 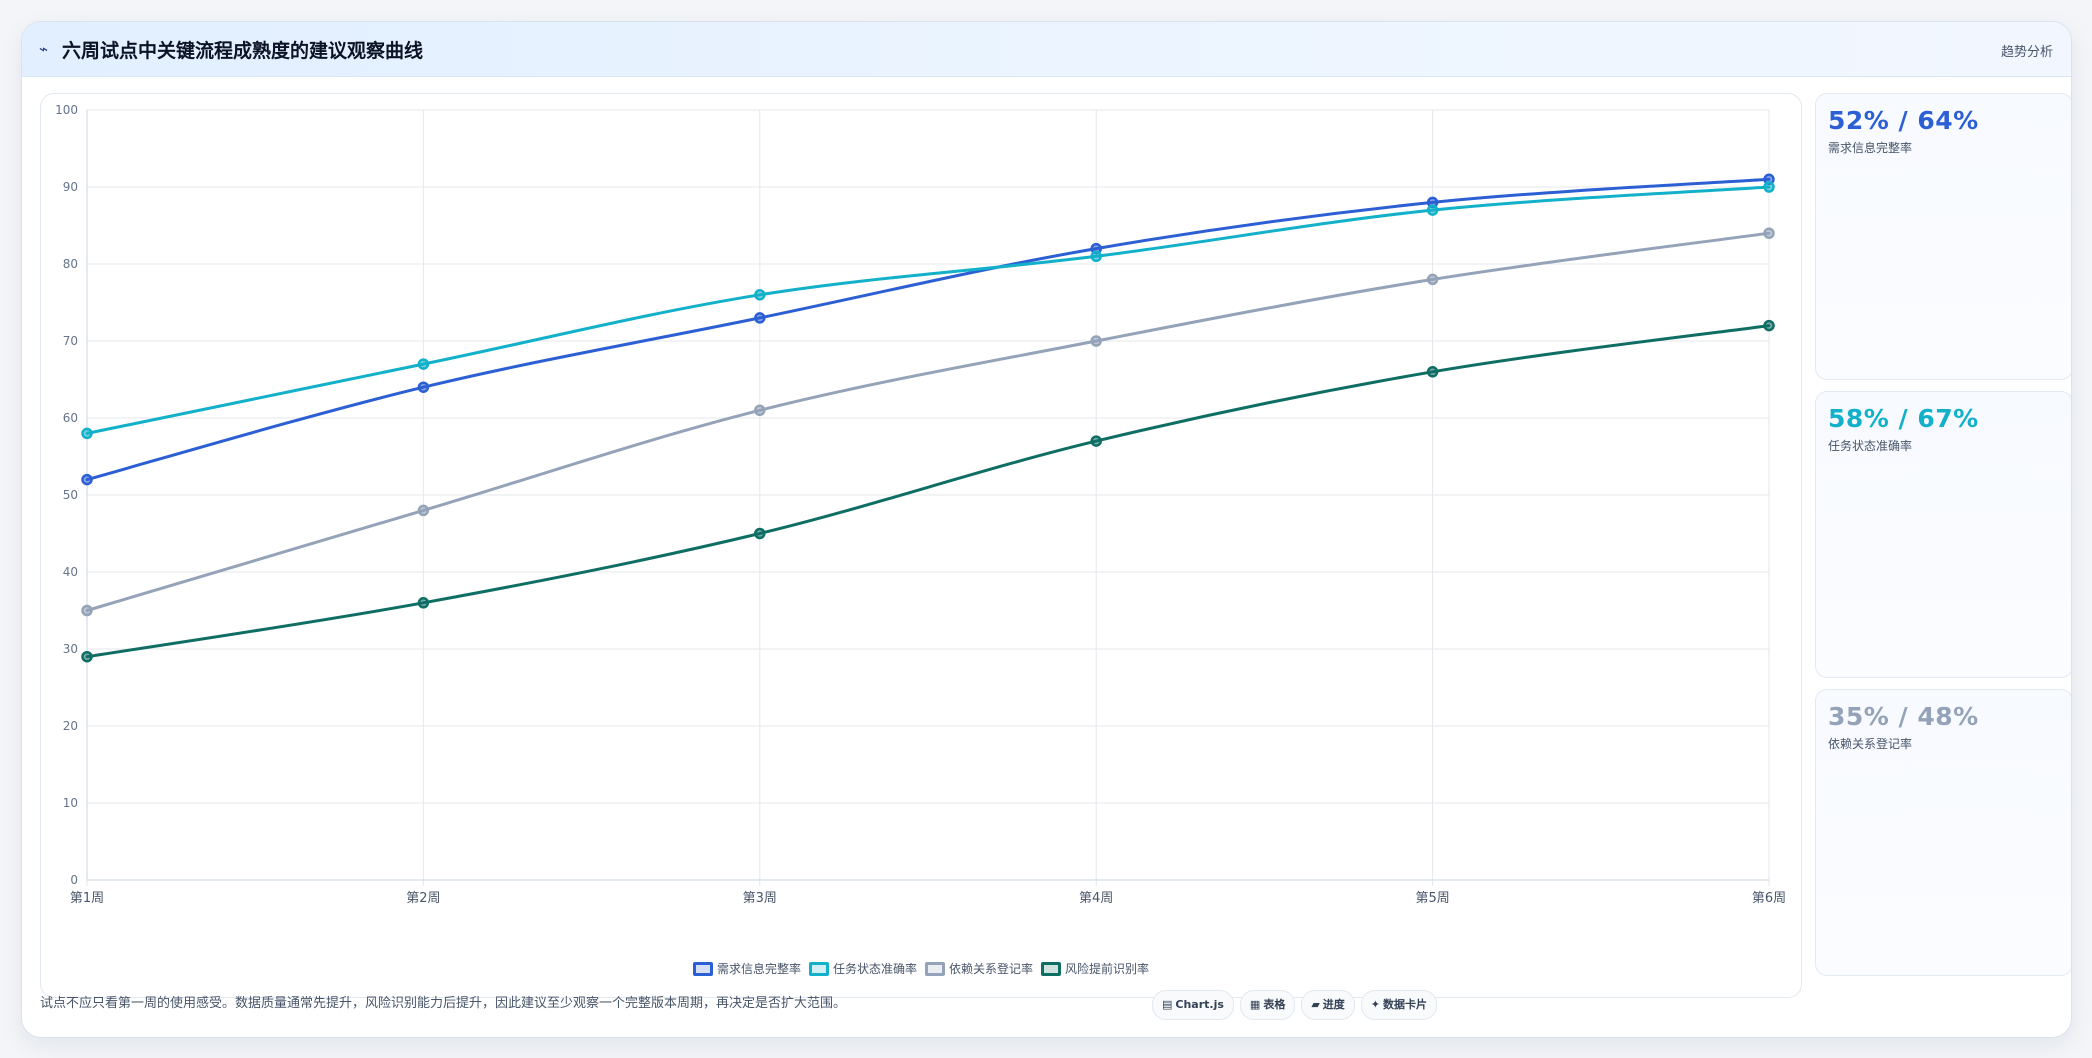 I want to click on stat-label: 任务状态准确率, so click(x=1870, y=446).